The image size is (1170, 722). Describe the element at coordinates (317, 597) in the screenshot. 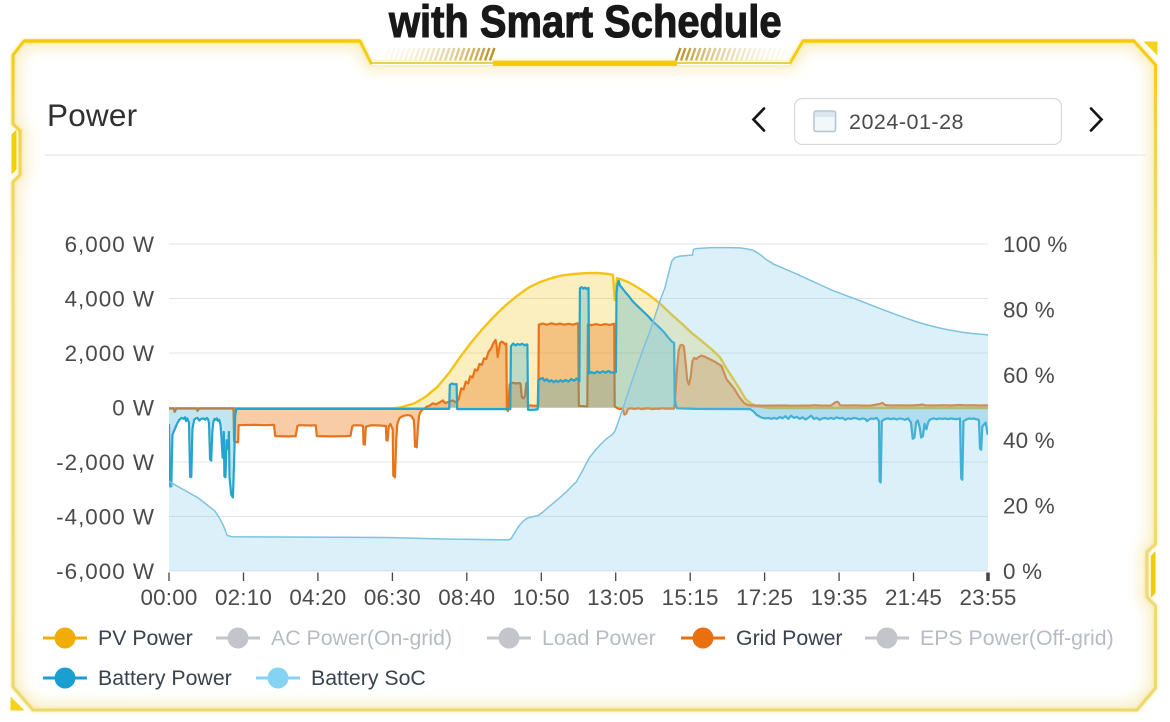

I see `svg-text: 04:20` at that location.